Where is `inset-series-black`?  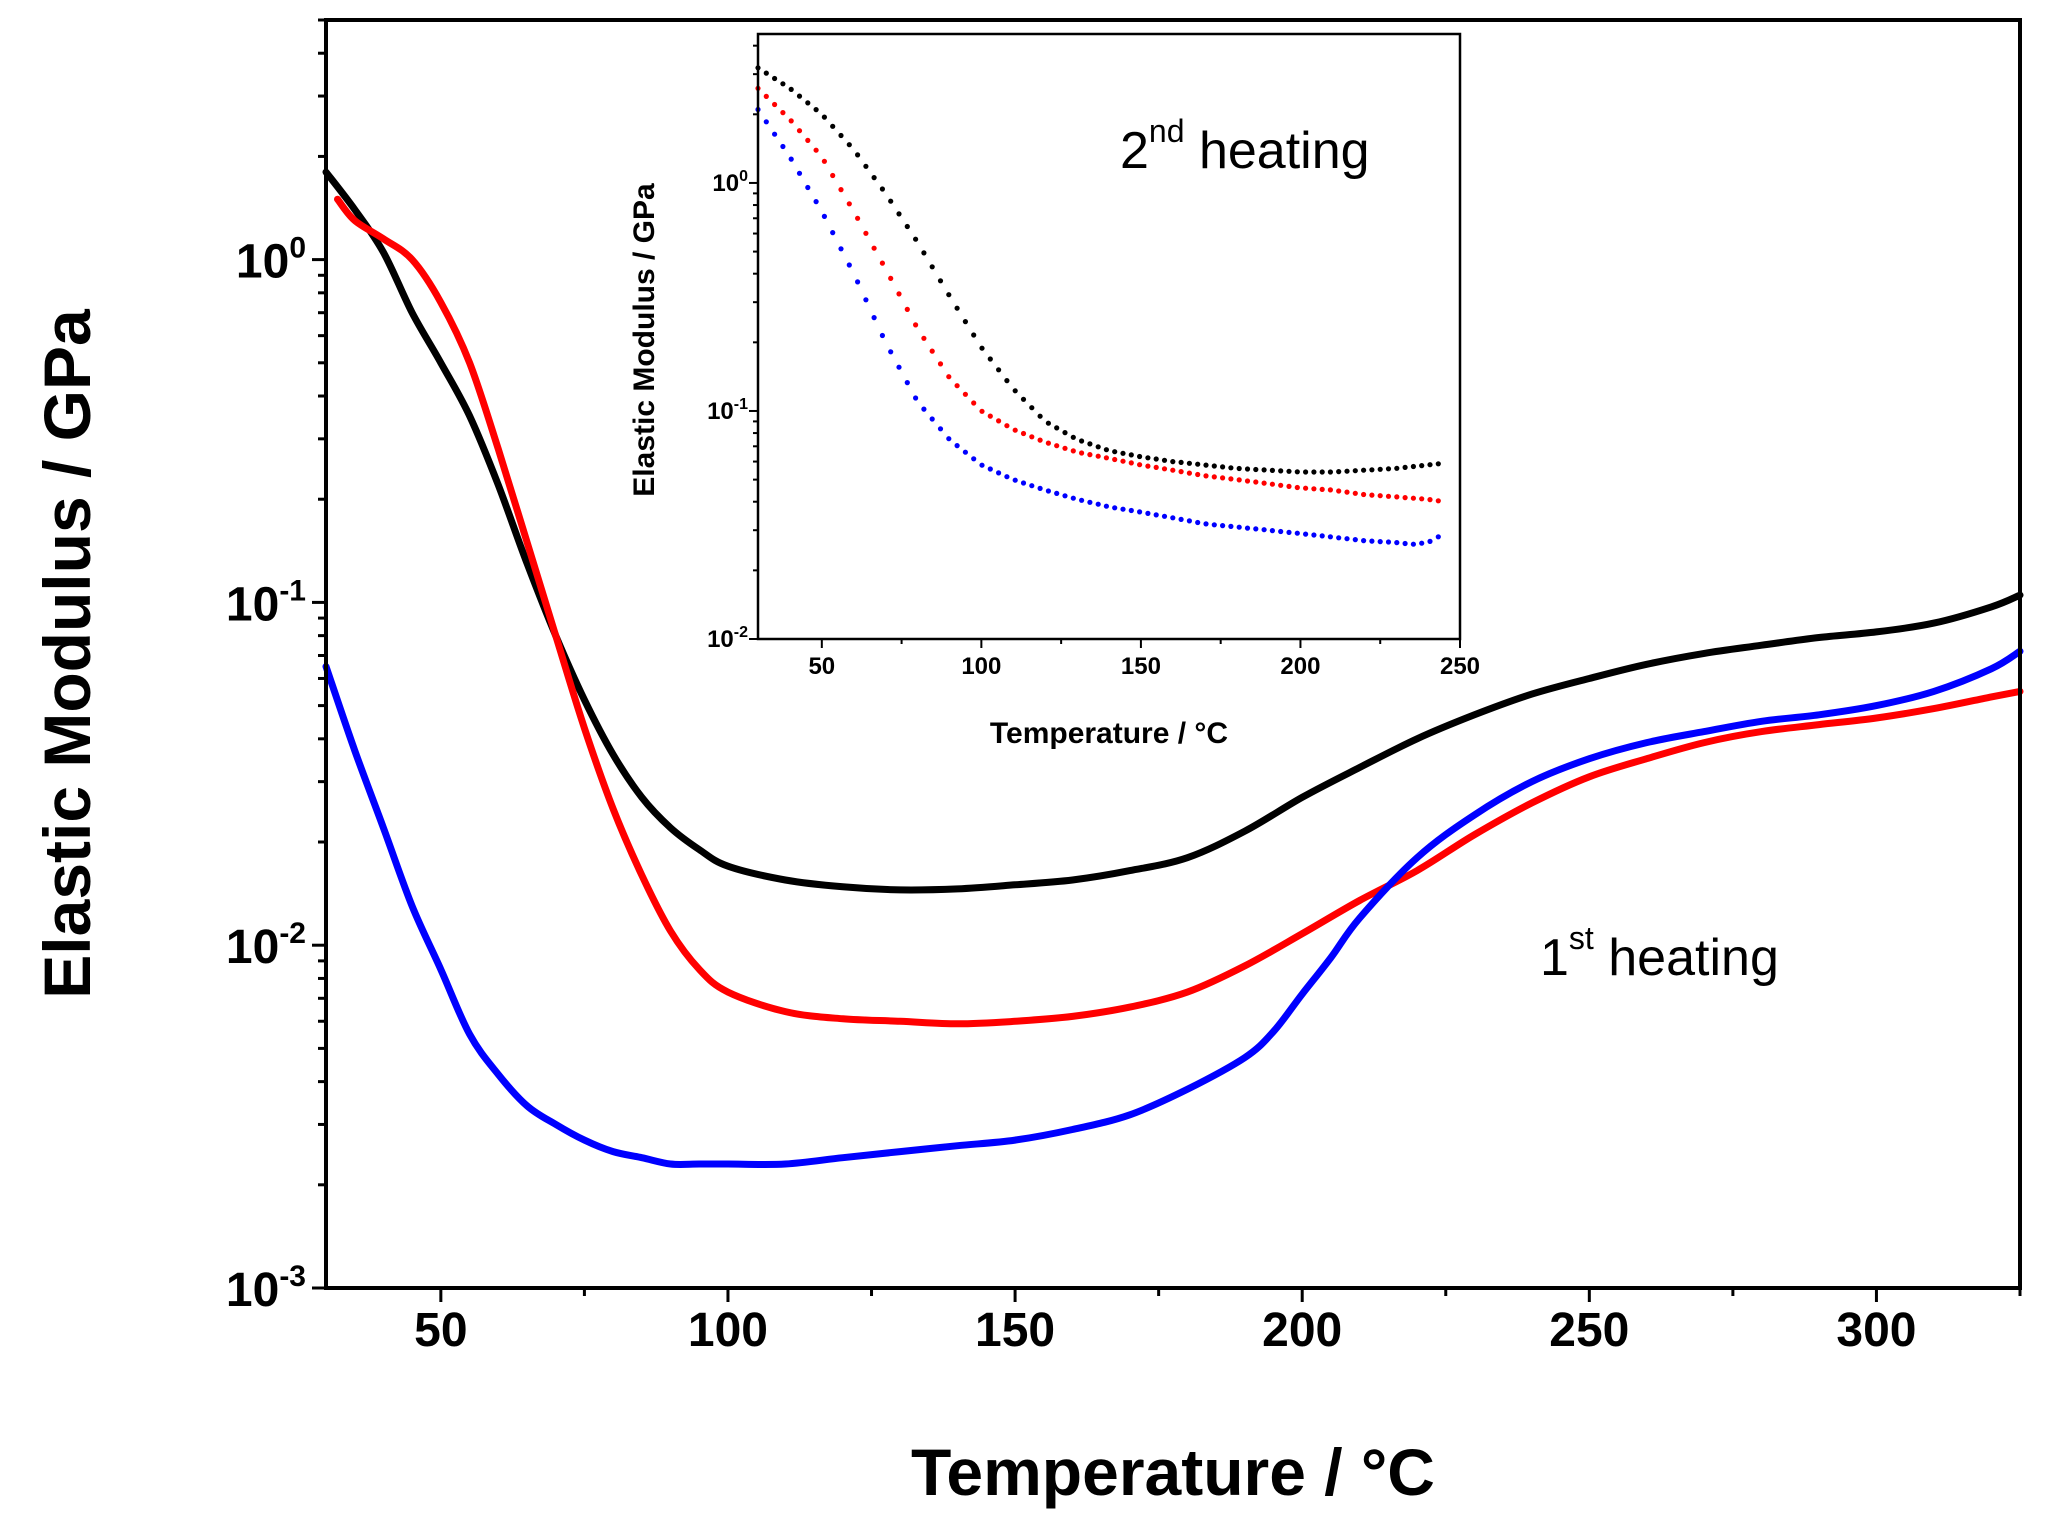 inset-series-black is located at coordinates (1098, 270).